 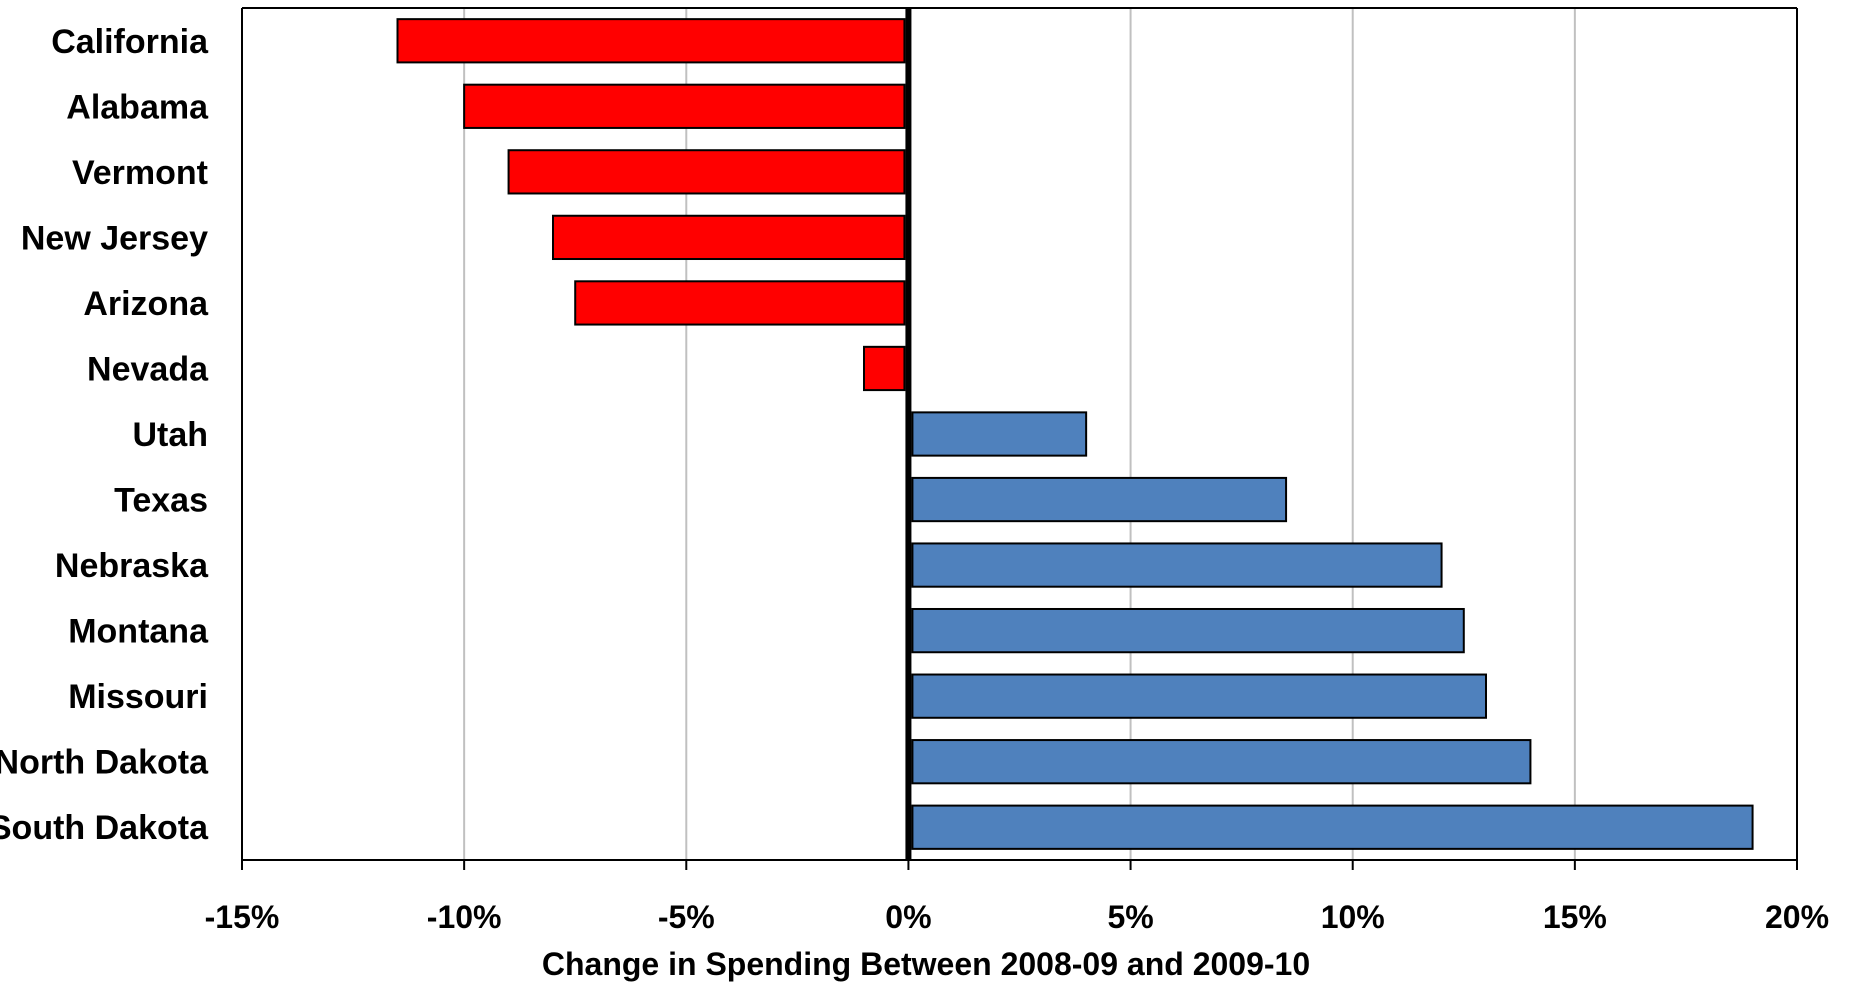 I want to click on bar-nevada, so click(x=884, y=368).